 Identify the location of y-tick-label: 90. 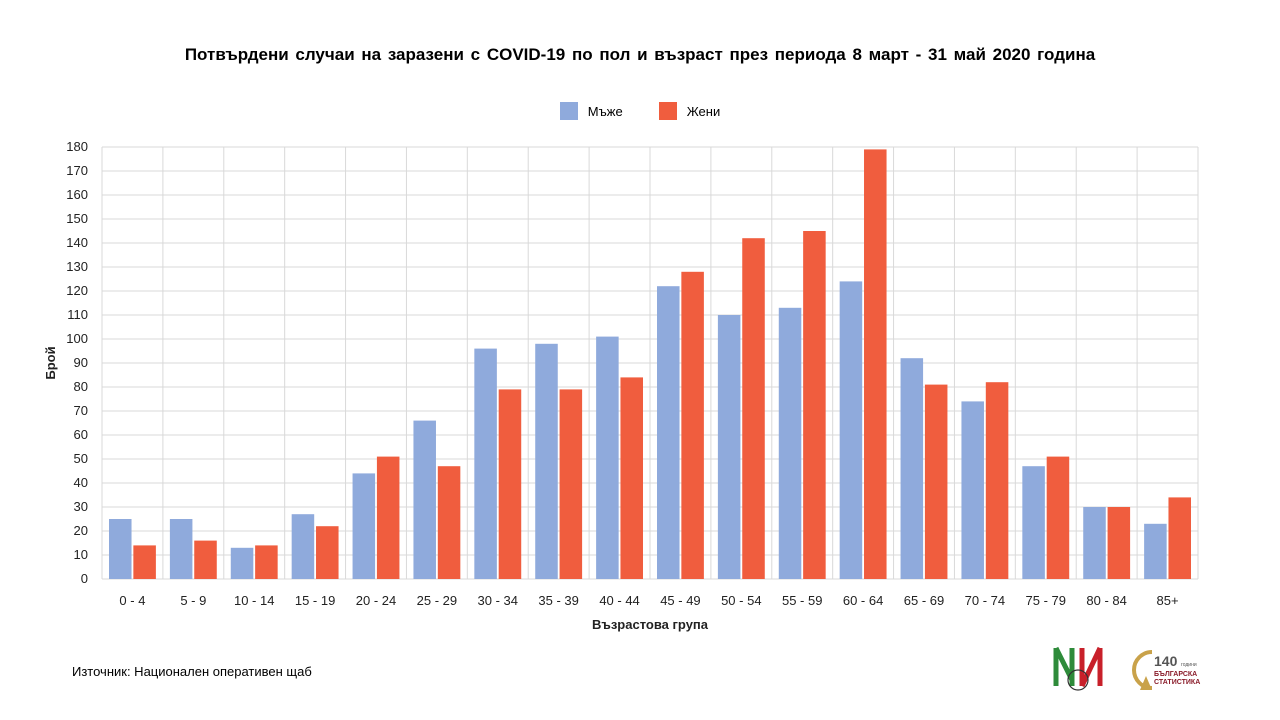
(81, 362).